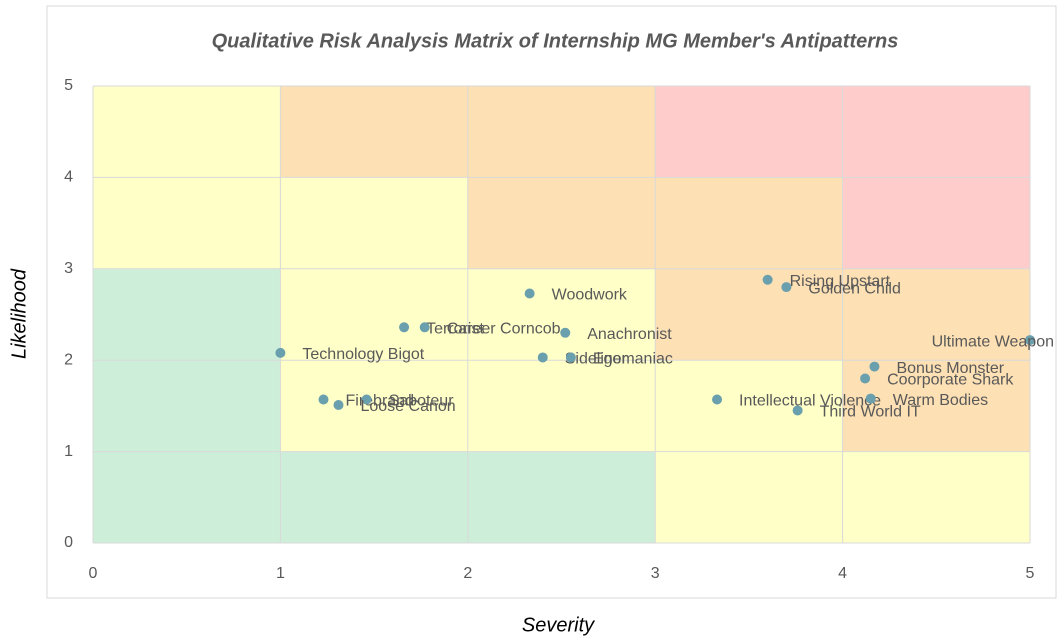 The height and width of the screenshot is (644, 1057). I want to click on point-label: Warm Bodies, so click(940, 400).